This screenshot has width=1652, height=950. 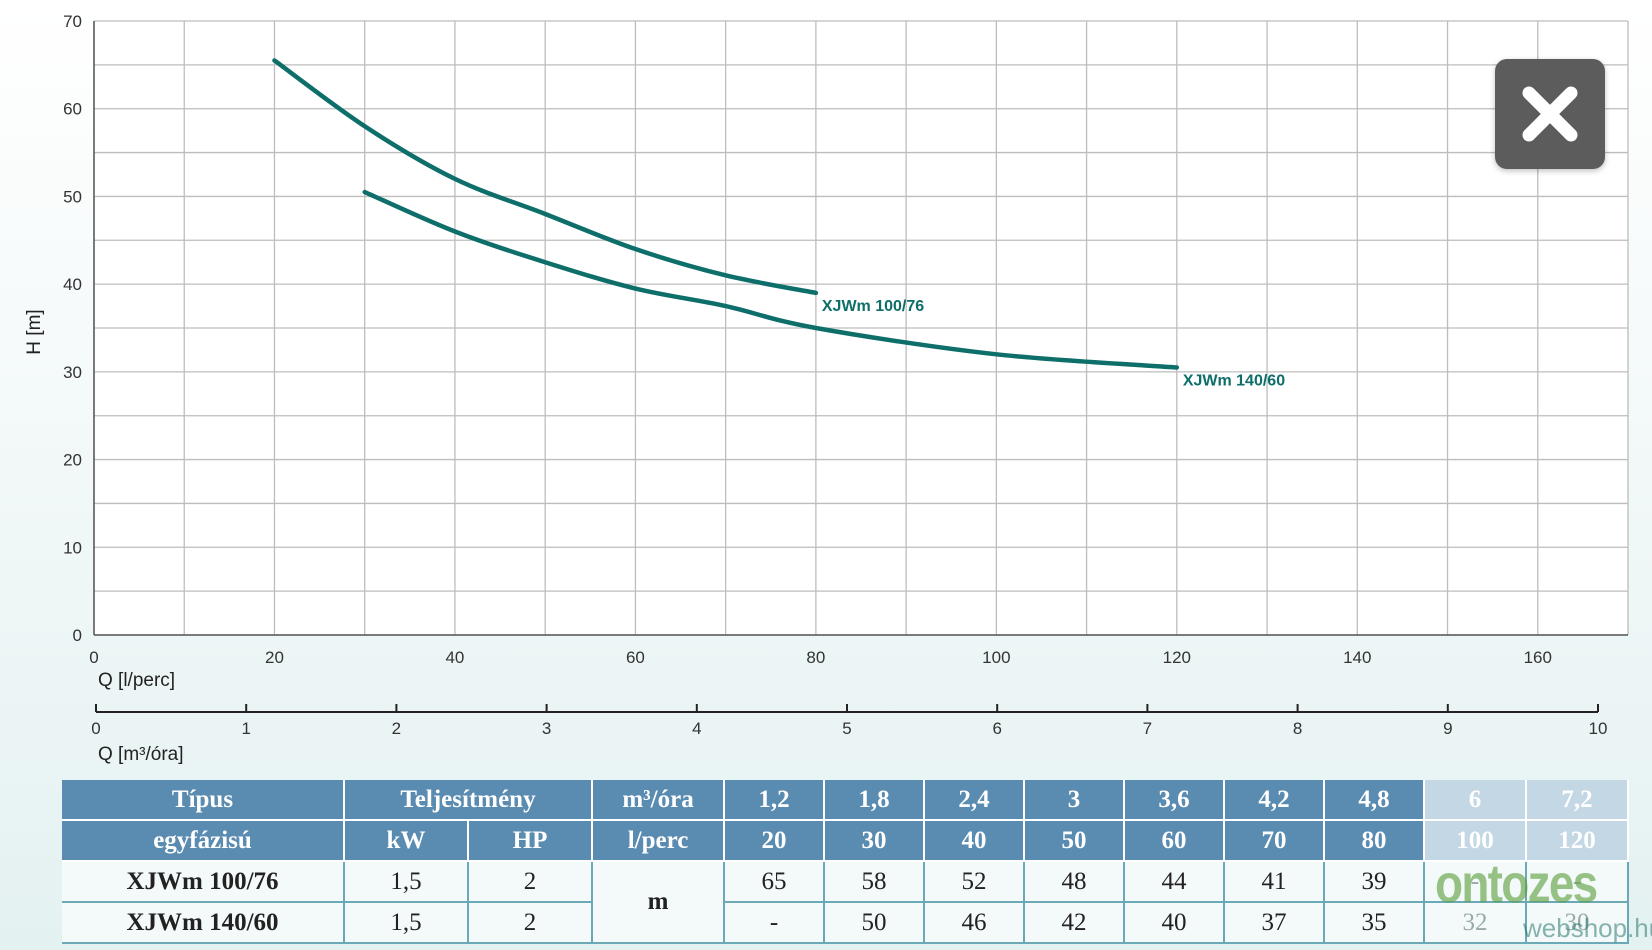 I want to click on y-tick-label: 30, so click(x=72, y=372).